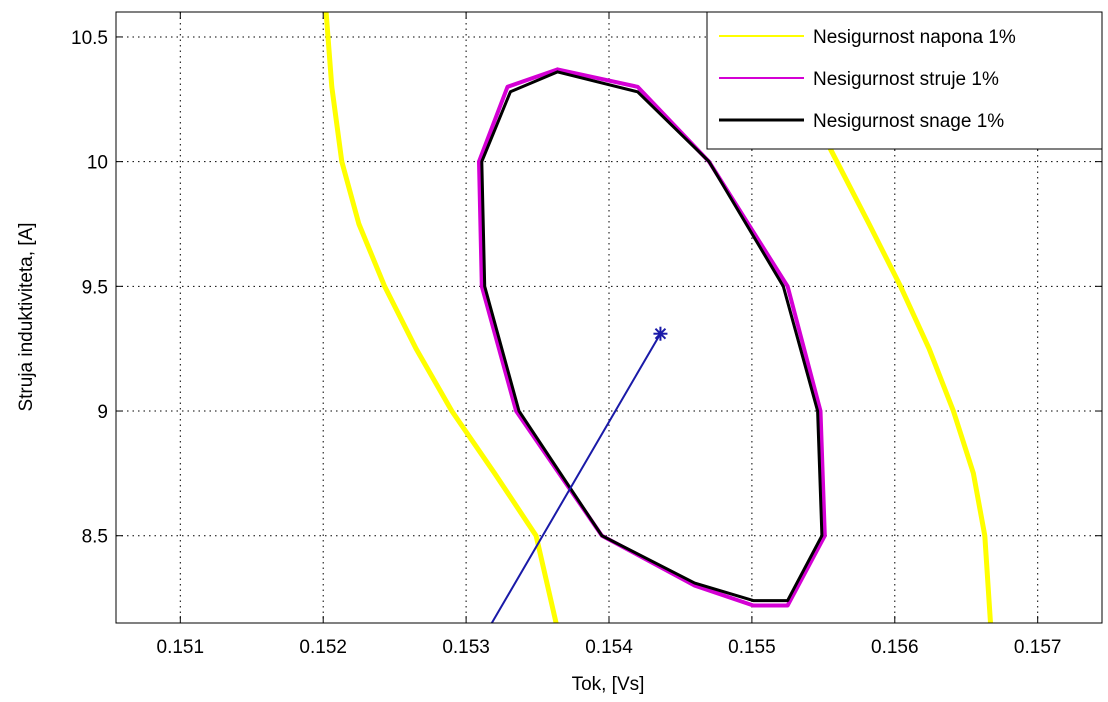 The height and width of the screenshot is (702, 1108). Describe the element at coordinates (95, 287) in the screenshot. I see `y-tick-label: 9.5` at that location.